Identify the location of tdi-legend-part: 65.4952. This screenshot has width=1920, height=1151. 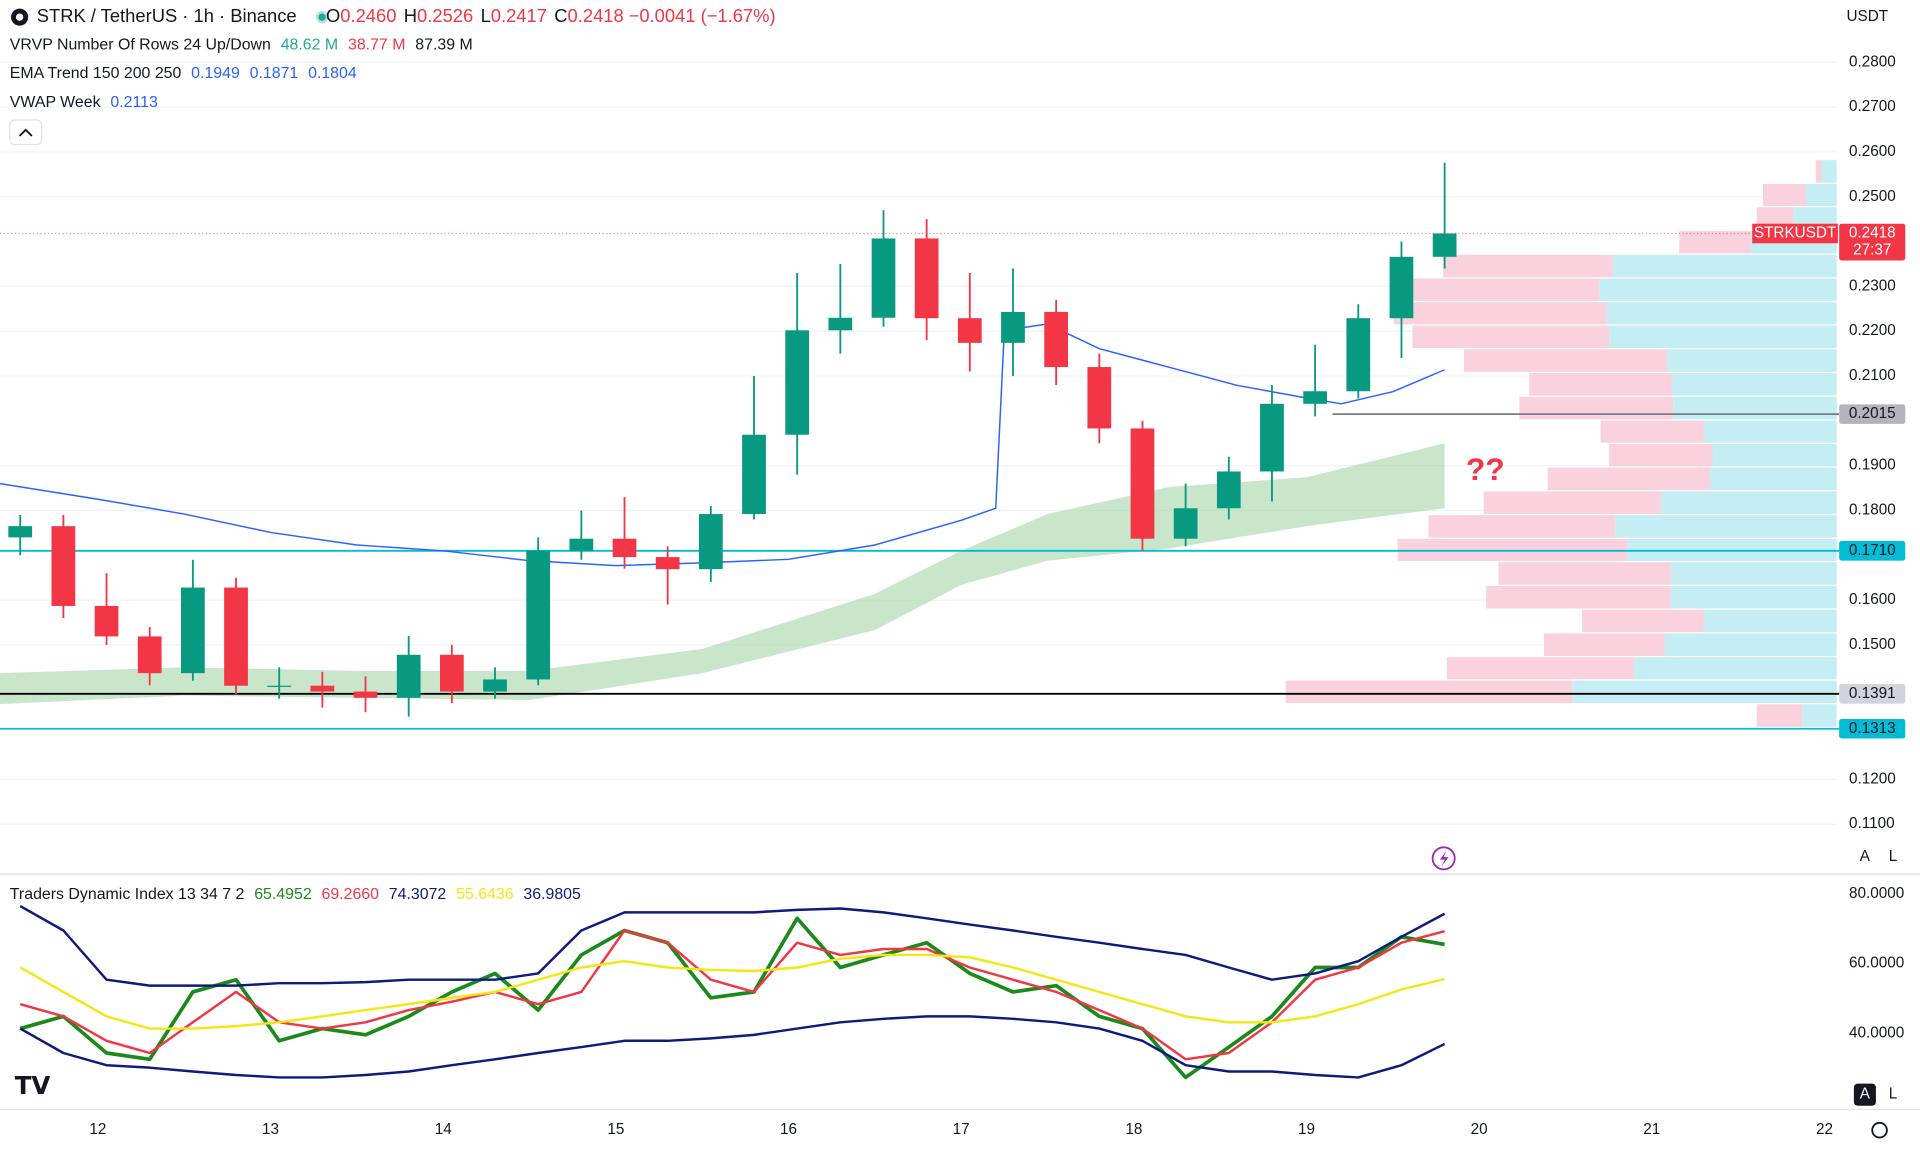
(283, 894).